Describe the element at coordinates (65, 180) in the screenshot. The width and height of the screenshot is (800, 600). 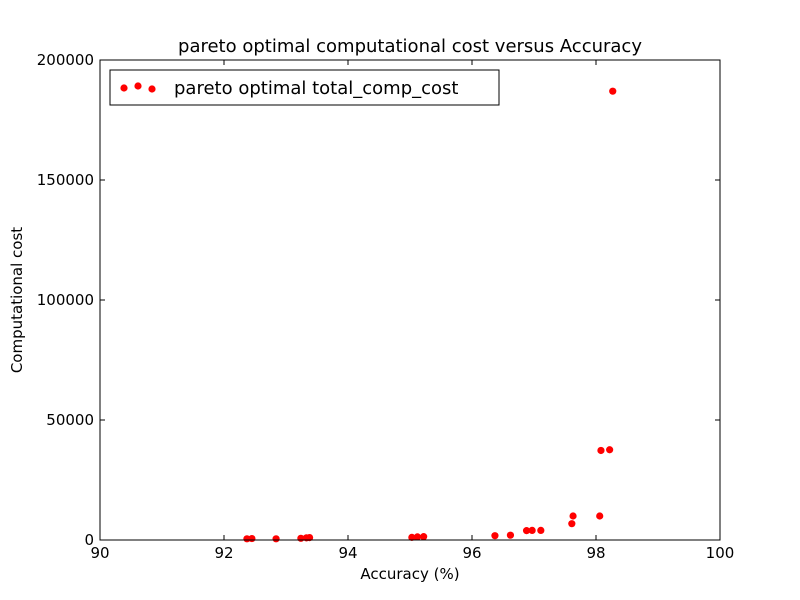
I see `y-tick-label: 150000` at that location.